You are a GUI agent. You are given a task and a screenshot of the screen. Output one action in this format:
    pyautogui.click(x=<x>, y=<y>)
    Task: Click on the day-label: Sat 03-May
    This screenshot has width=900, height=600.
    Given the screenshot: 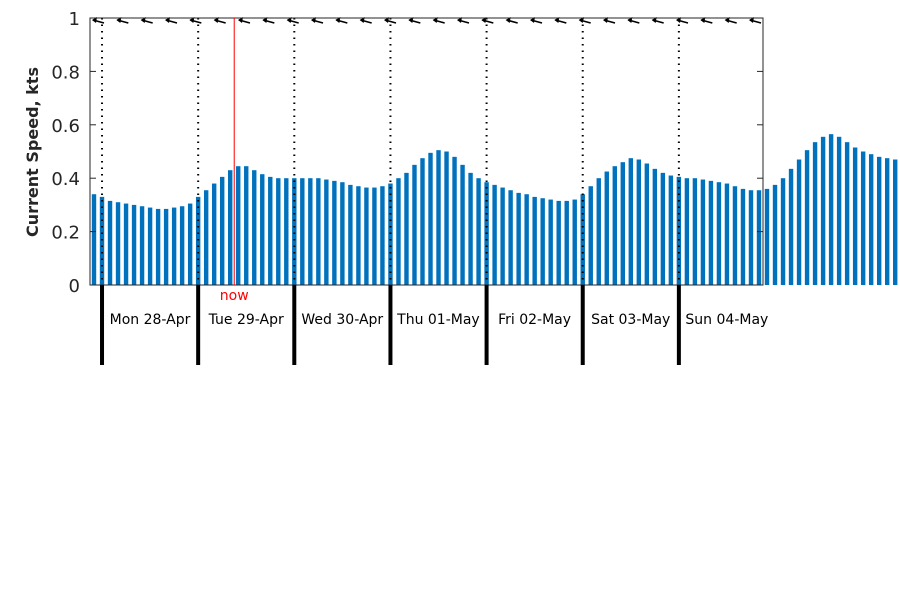 What is the action you would take?
    pyautogui.click(x=630, y=320)
    